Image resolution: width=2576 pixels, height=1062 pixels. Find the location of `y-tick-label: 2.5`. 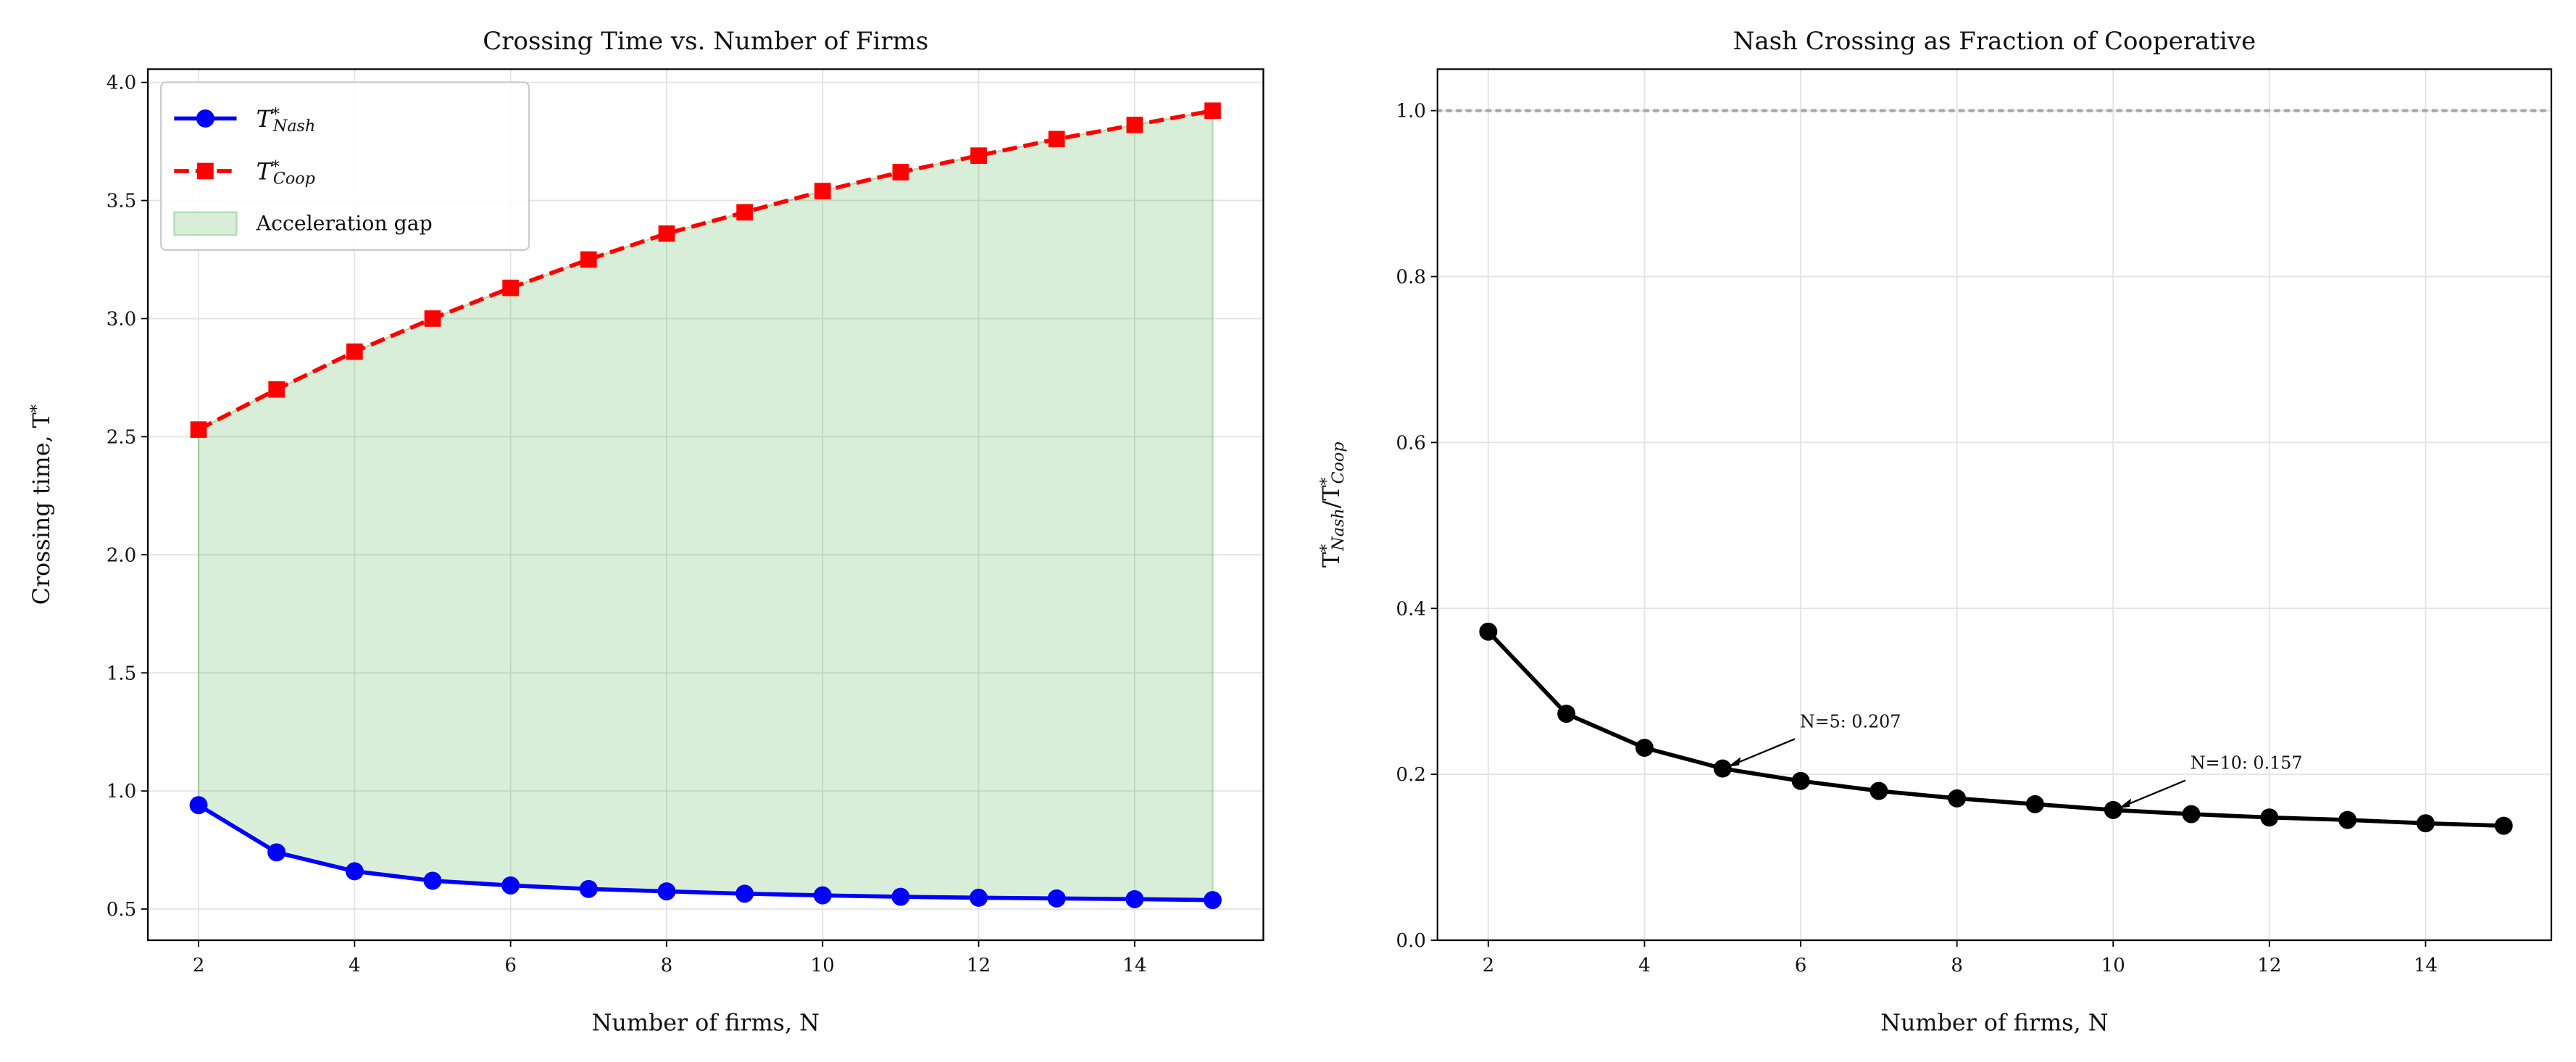

y-tick-label: 2.5 is located at coordinates (121, 437).